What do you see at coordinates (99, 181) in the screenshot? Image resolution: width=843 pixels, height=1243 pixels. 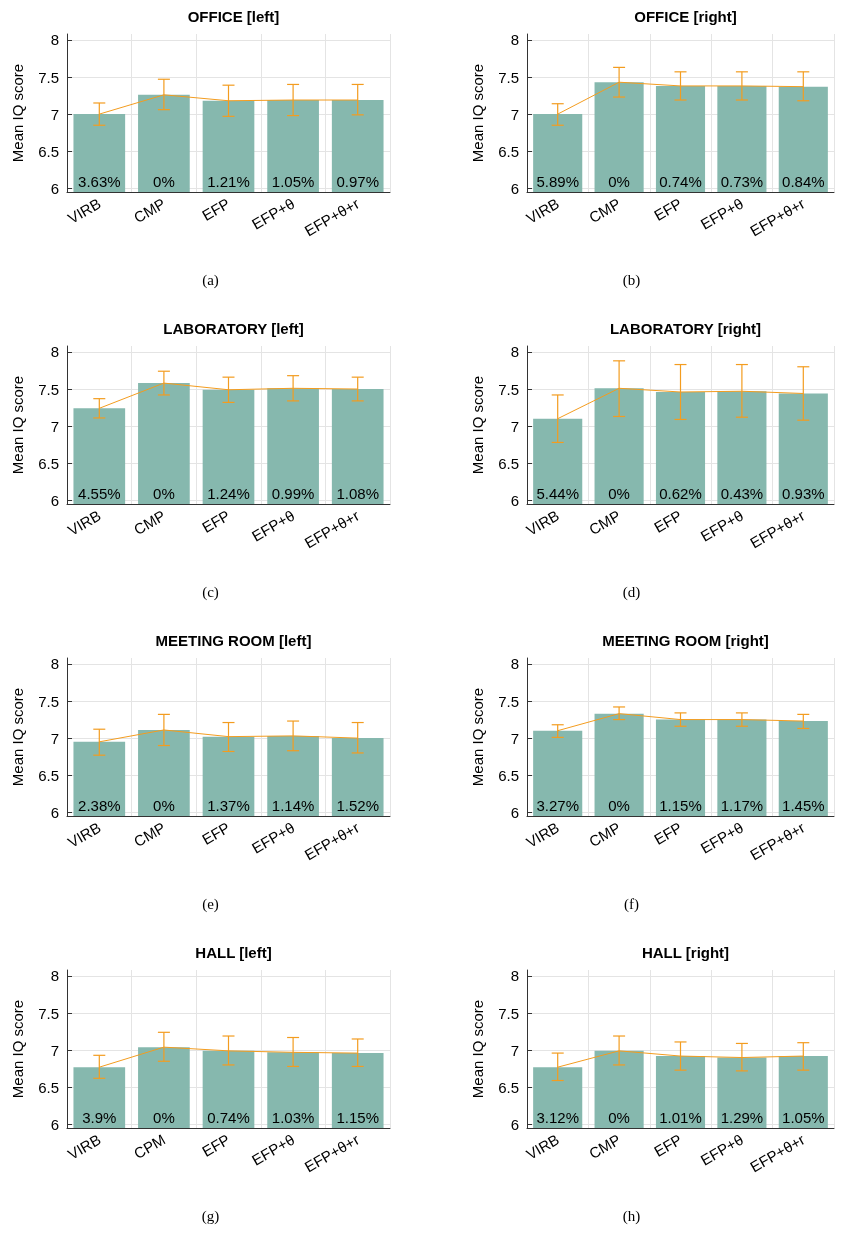 I see `annotation: 3.63%` at bounding box center [99, 181].